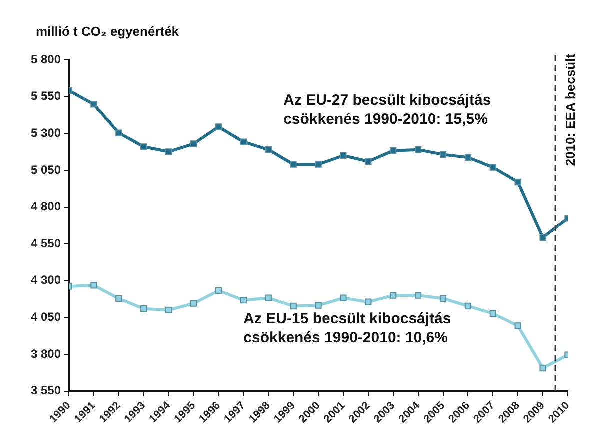  Describe the element at coordinates (46, 96) in the screenshot. I see `y-tick-label: 5 550` at that location.